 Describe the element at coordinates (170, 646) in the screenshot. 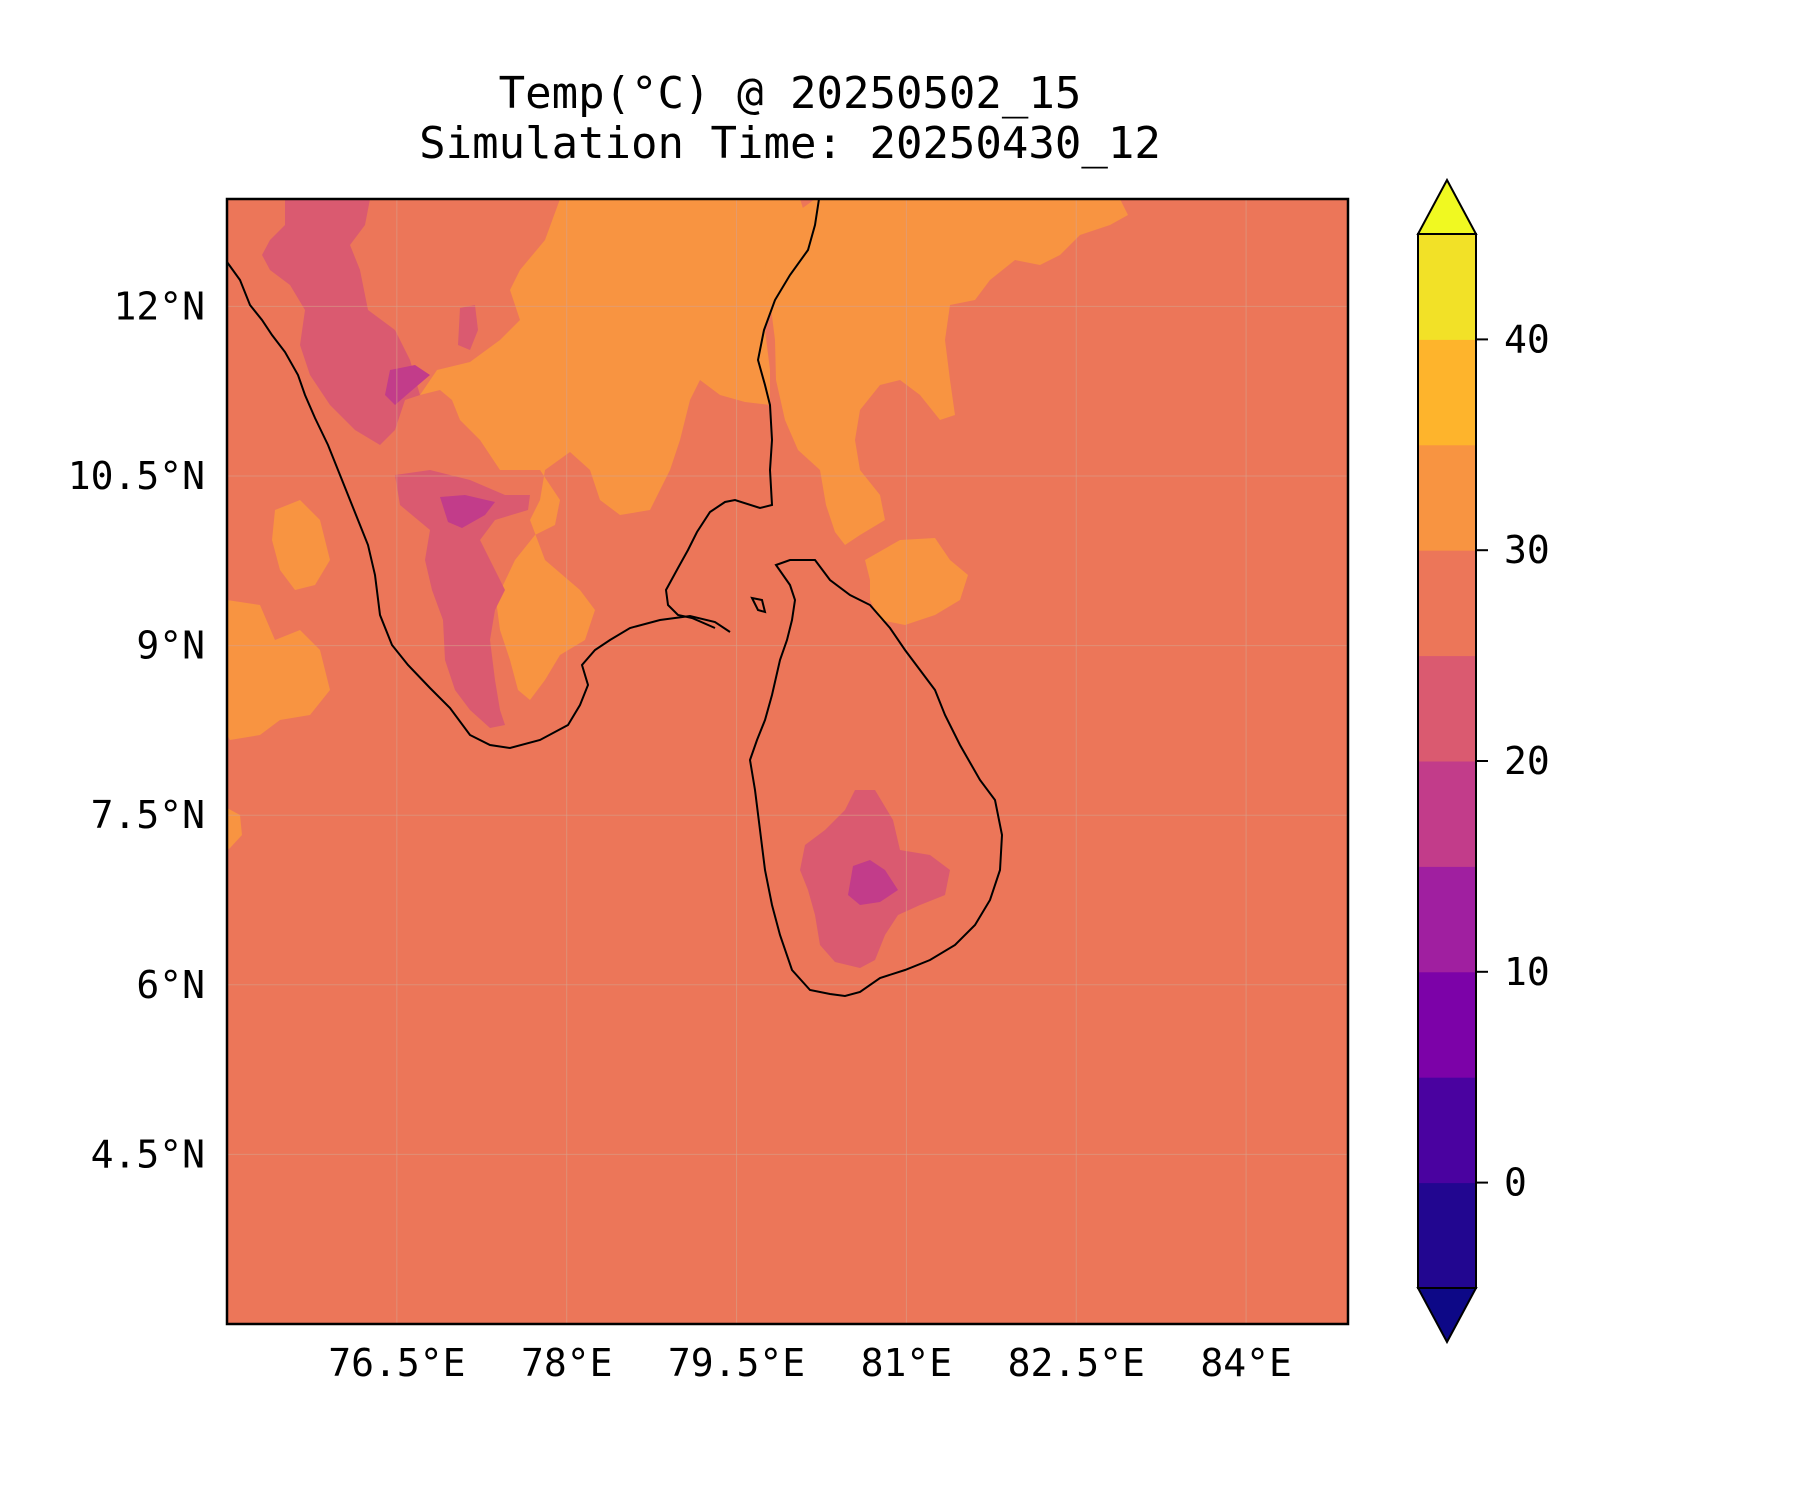

I see `y-tick-label: 9°N` at that location.